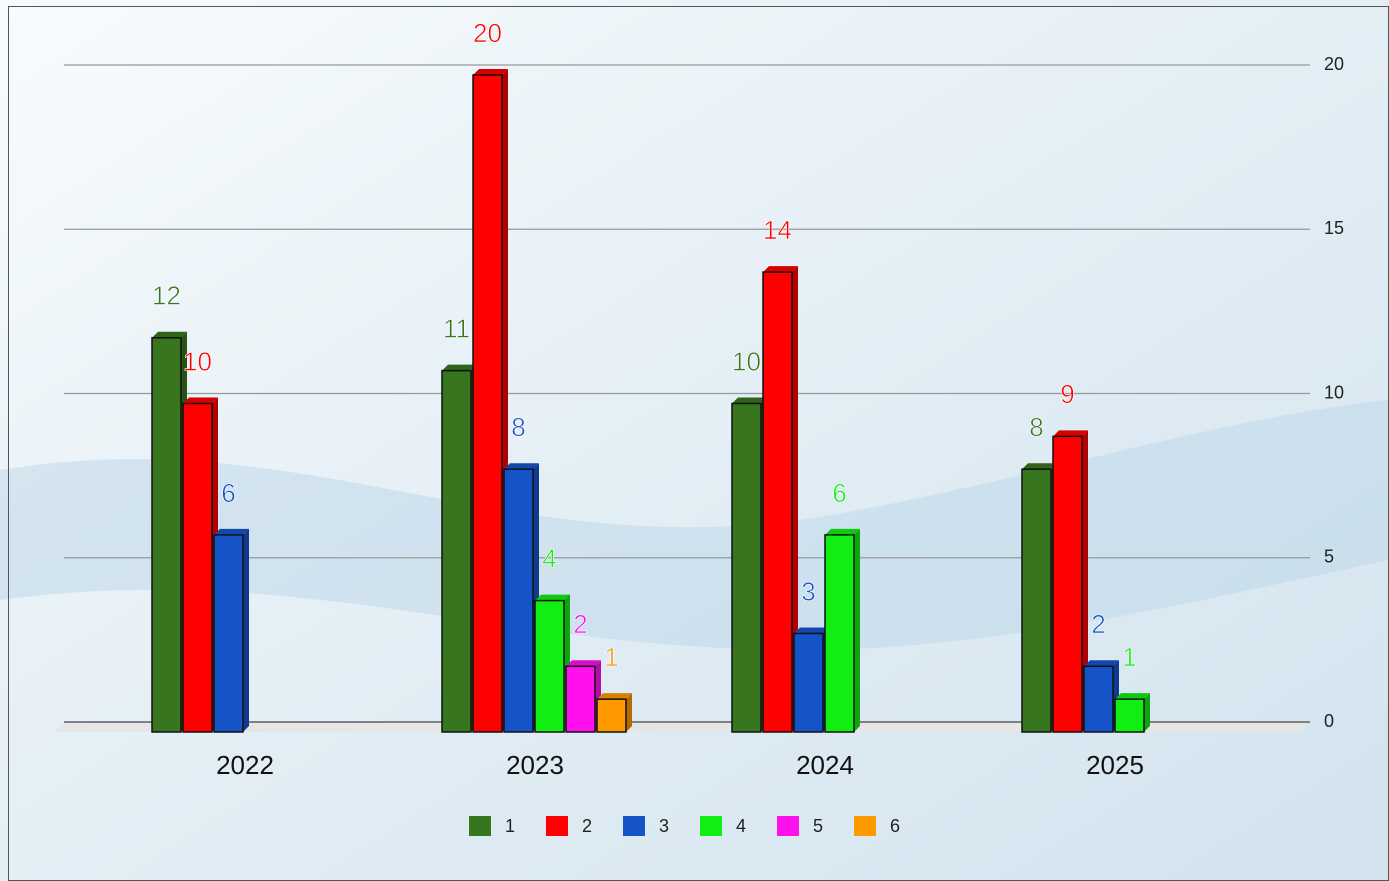 The width and height of the screenshot is (1389, 881). What do you see at coordinates (487, 33) in the screenshot?
I see `data-label: 20` at bounding box center [487, 33].